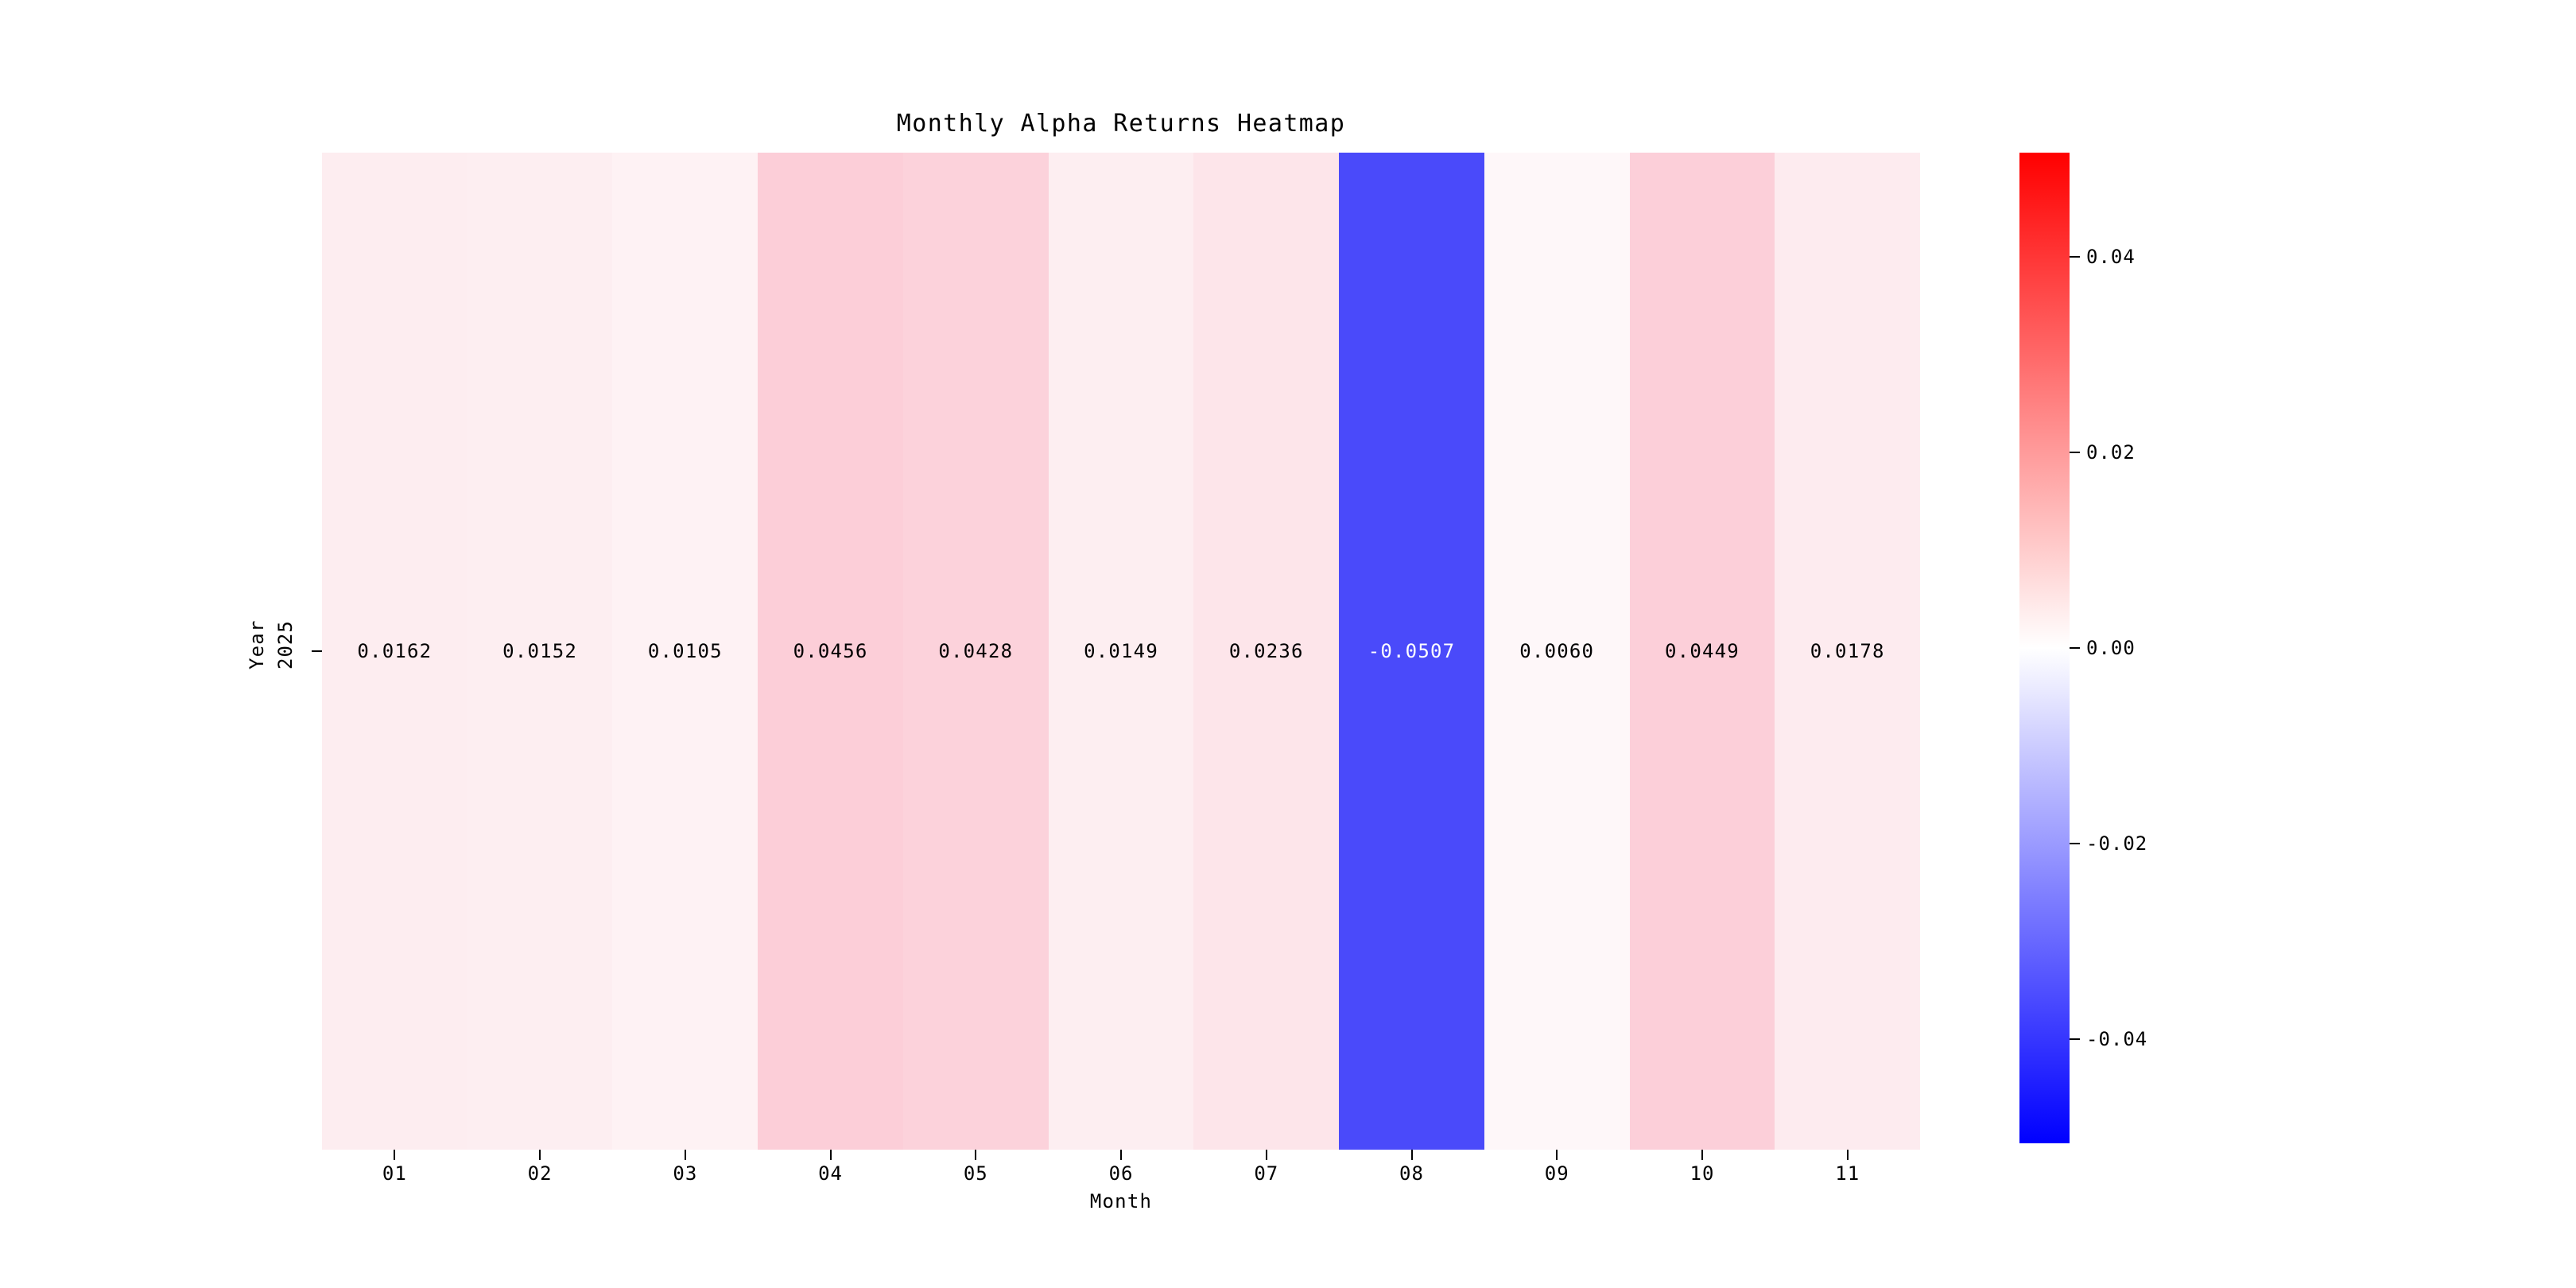  Describe the element at coordinates (975, 1173) in the screenshot. I see `x-axis-tick-label: 05` at that location.